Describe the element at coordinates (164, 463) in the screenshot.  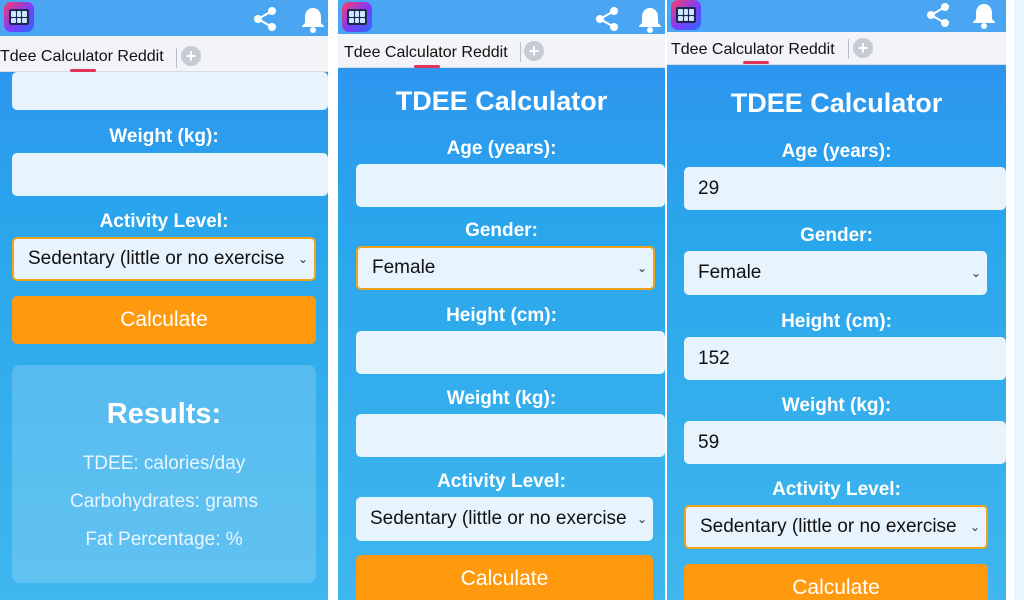
I see `result-tdee: TDEE: calories/day` at that location.